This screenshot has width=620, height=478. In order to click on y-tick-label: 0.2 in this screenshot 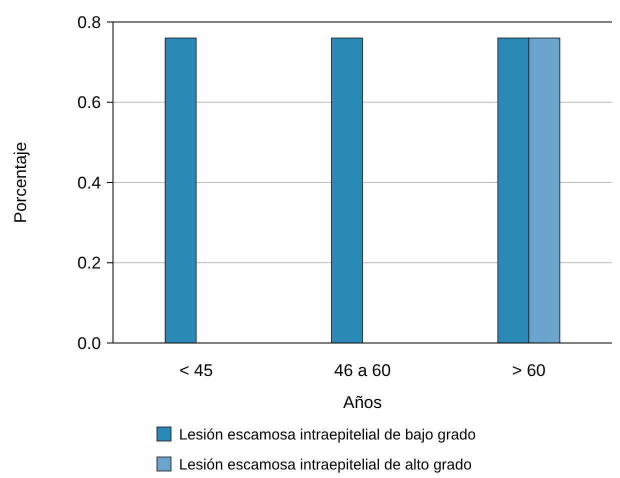, I will do `click(89, 263)`.